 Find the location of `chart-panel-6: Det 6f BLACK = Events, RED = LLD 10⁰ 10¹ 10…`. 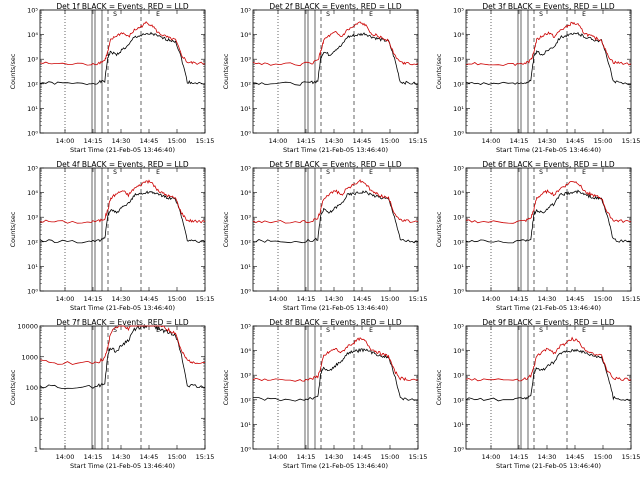

chart-panel-6: Det 6f BLACK = Events, RED = LLD 10⁰ 10¹ 10… is located at coordinates (537, 236).